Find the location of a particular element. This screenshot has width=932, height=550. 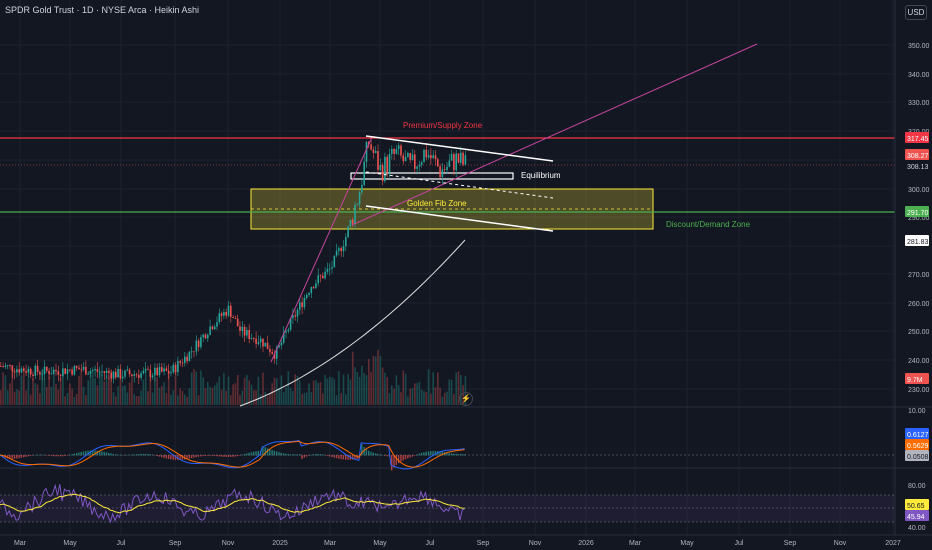

price-badge-label: 9.7M is located at coordinates (915, 380).